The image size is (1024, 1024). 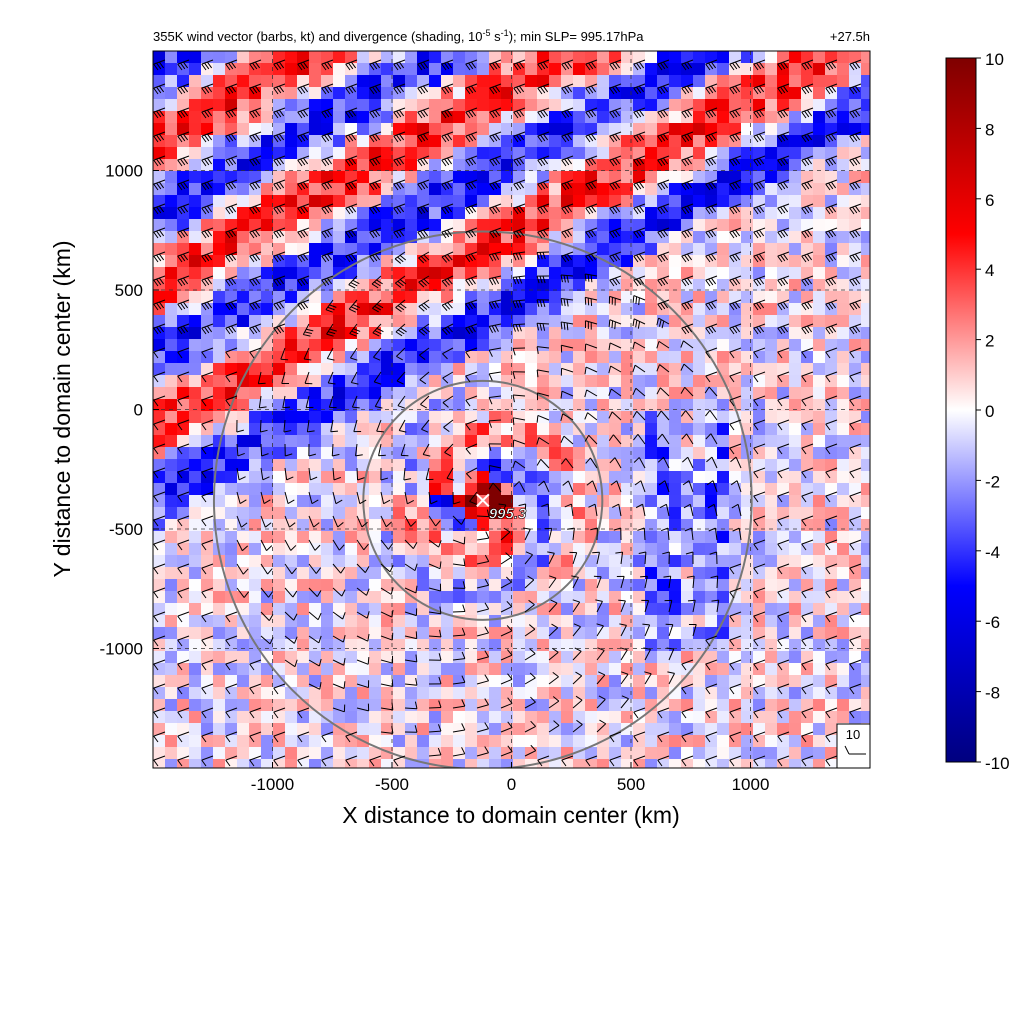 What do you see at coordinates (992, 693) in the screenshot?
I see `colorbar-tick-label: -8` at bounding box center [992, 693].